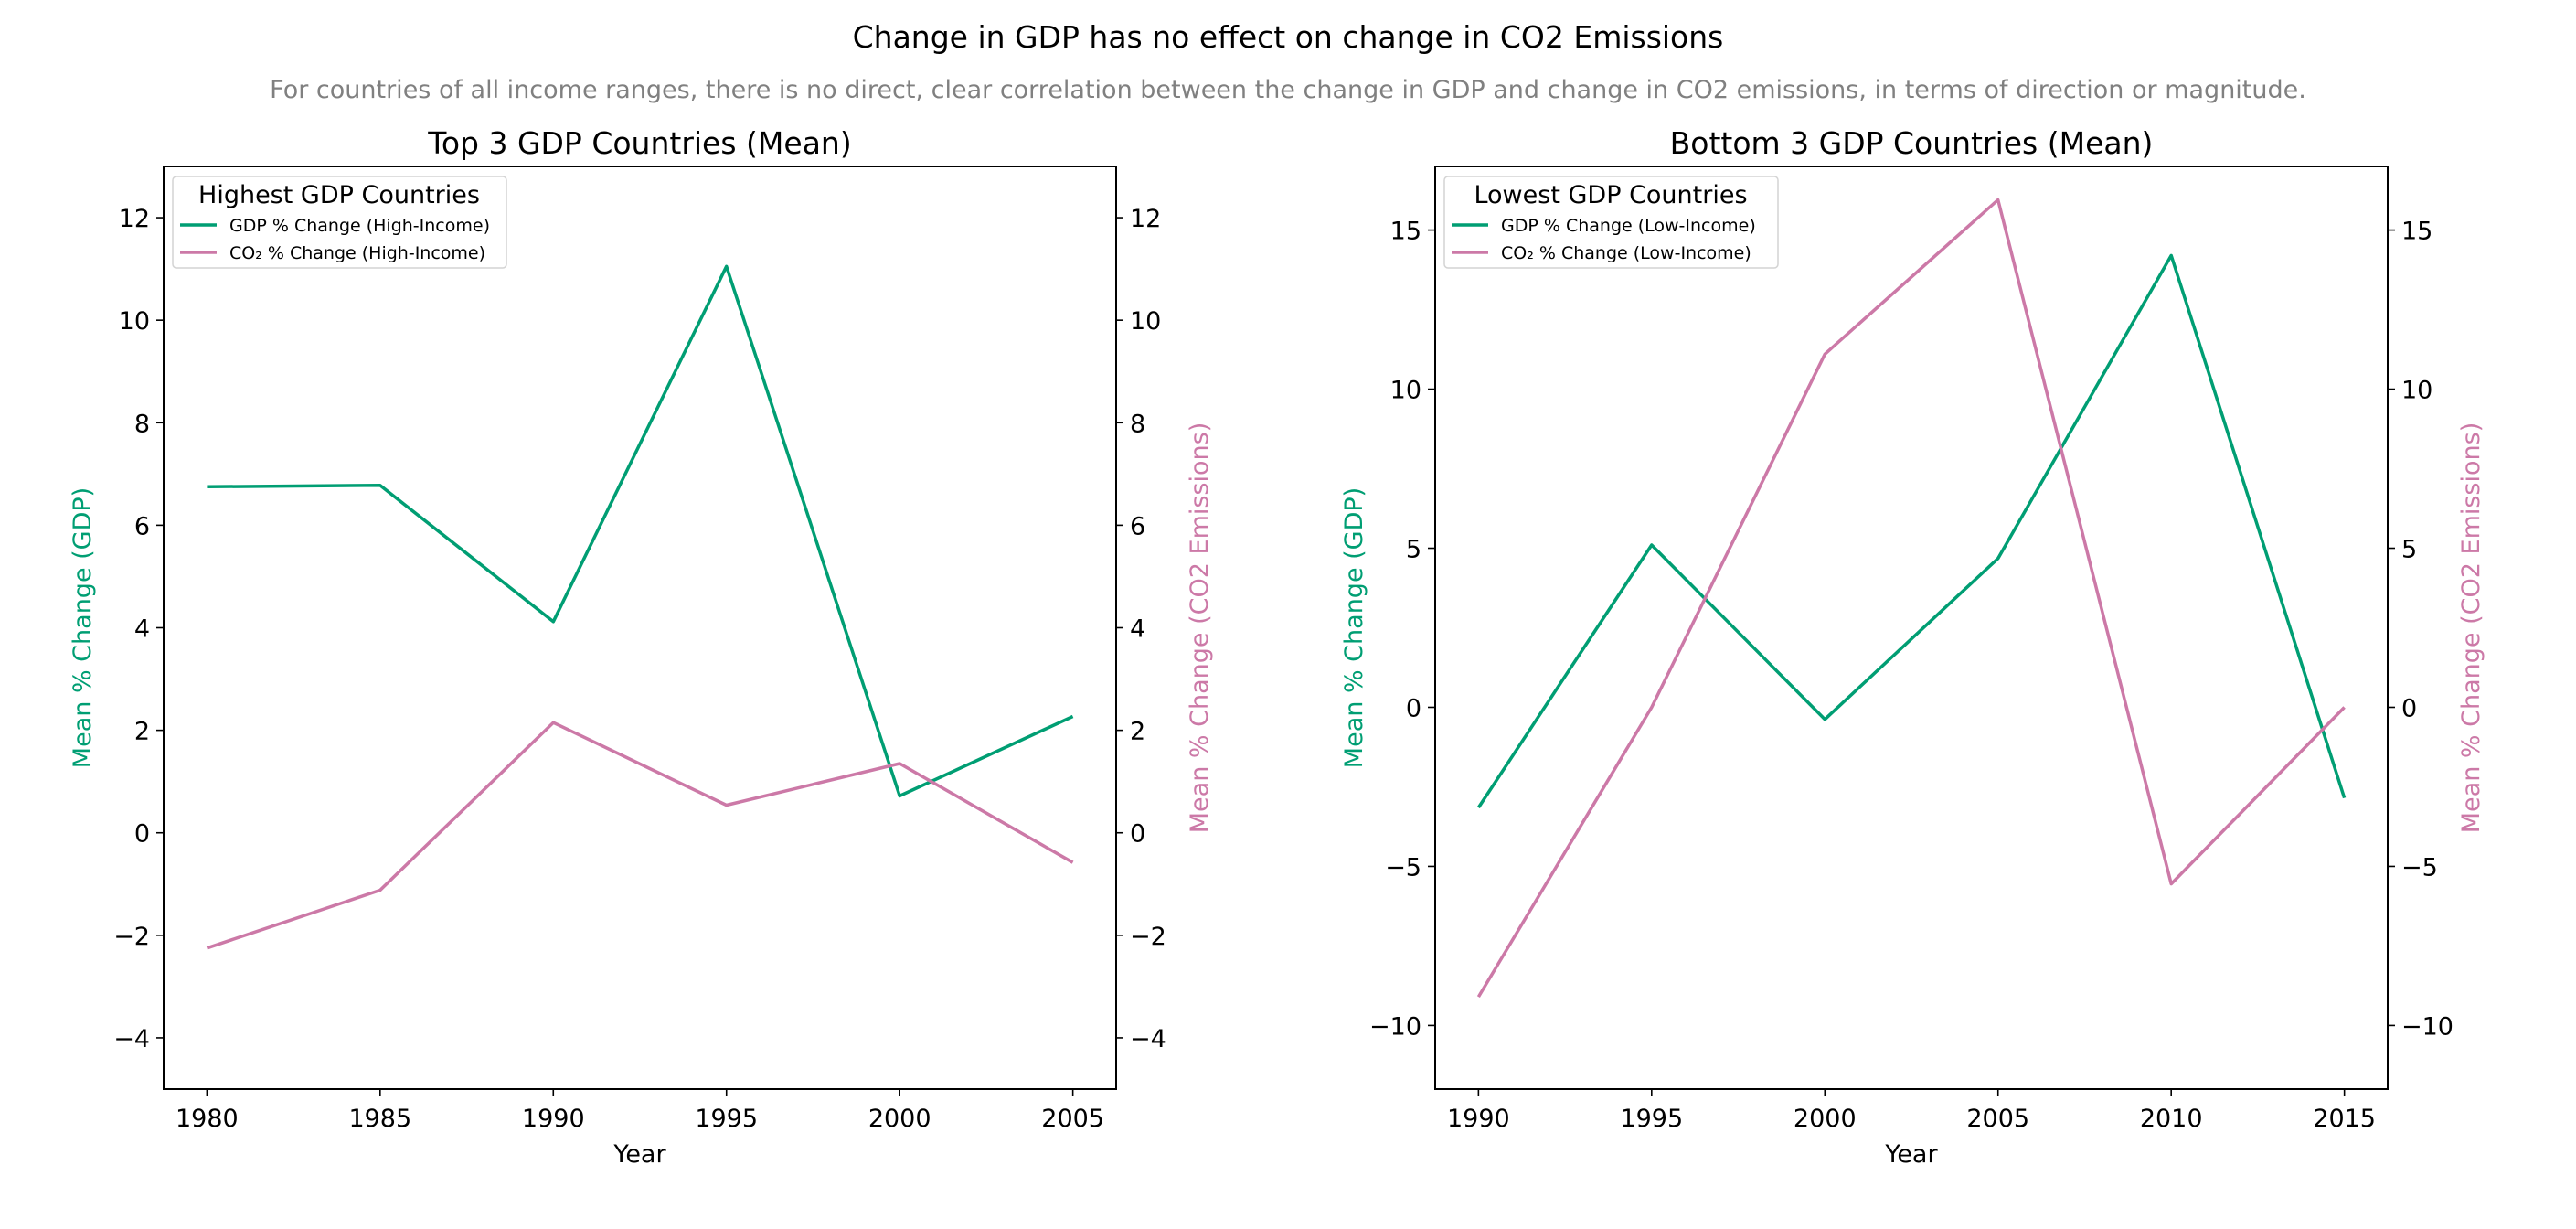 This screenshot has height=1229, width=2576. I want to click on legend-entry-label: CO₂ % Change (High-Income), so click(357, 253).